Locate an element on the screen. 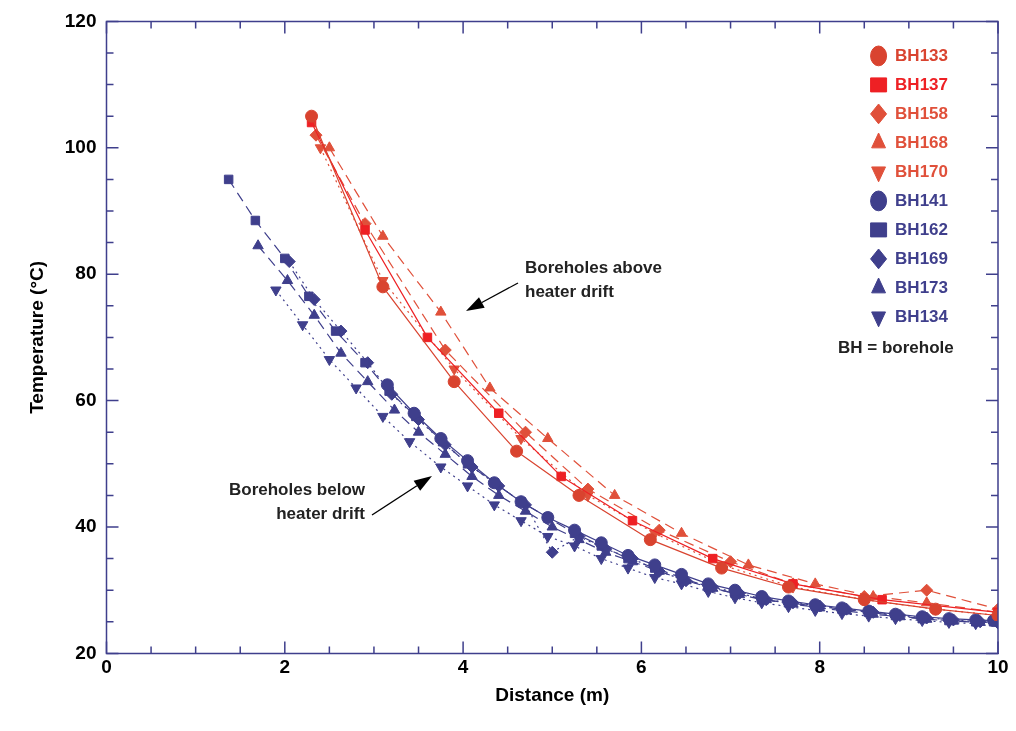 This screenshot has height=731, width=1016. x-tick-label: 4 is located at coordinates (463, 667).